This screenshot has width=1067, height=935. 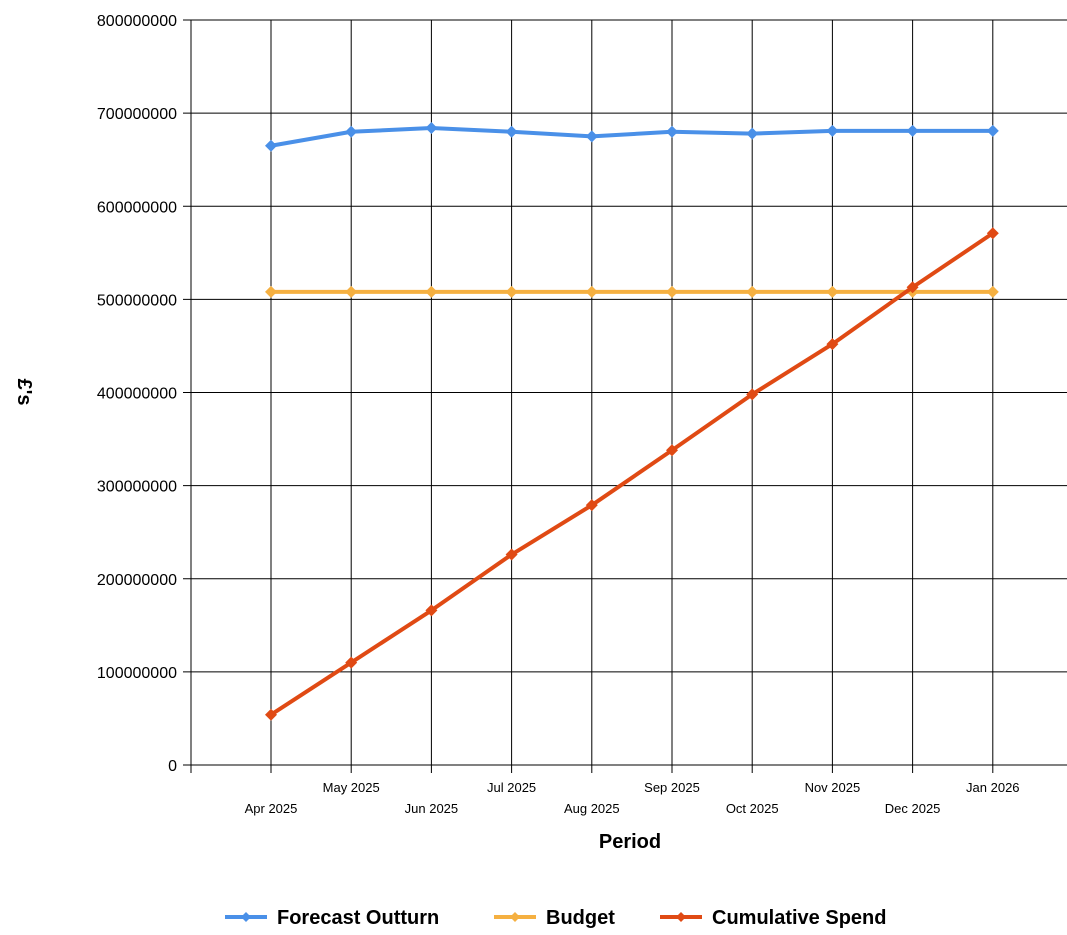 What do you see at coordinates (351, 787) in the screenshot?
I see `x-tick-label: May 2025` at bounding box center [351, 787].